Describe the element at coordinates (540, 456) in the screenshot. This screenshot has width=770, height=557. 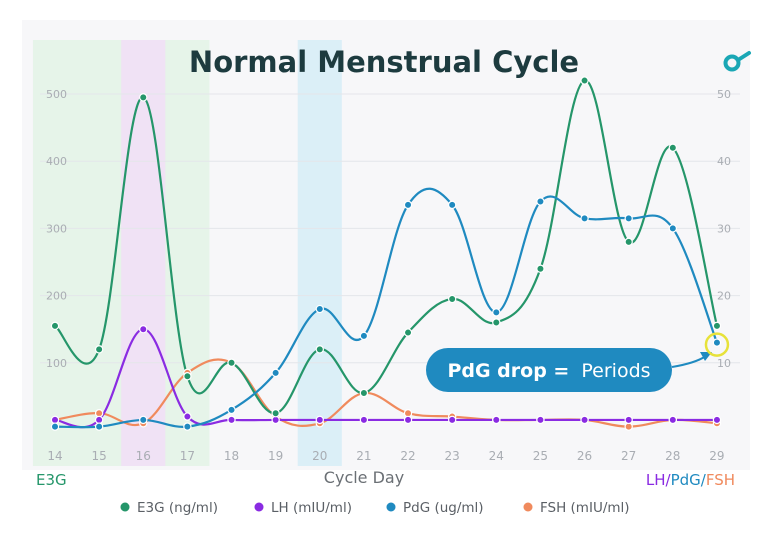
I see `x-tick: 25` at that location.